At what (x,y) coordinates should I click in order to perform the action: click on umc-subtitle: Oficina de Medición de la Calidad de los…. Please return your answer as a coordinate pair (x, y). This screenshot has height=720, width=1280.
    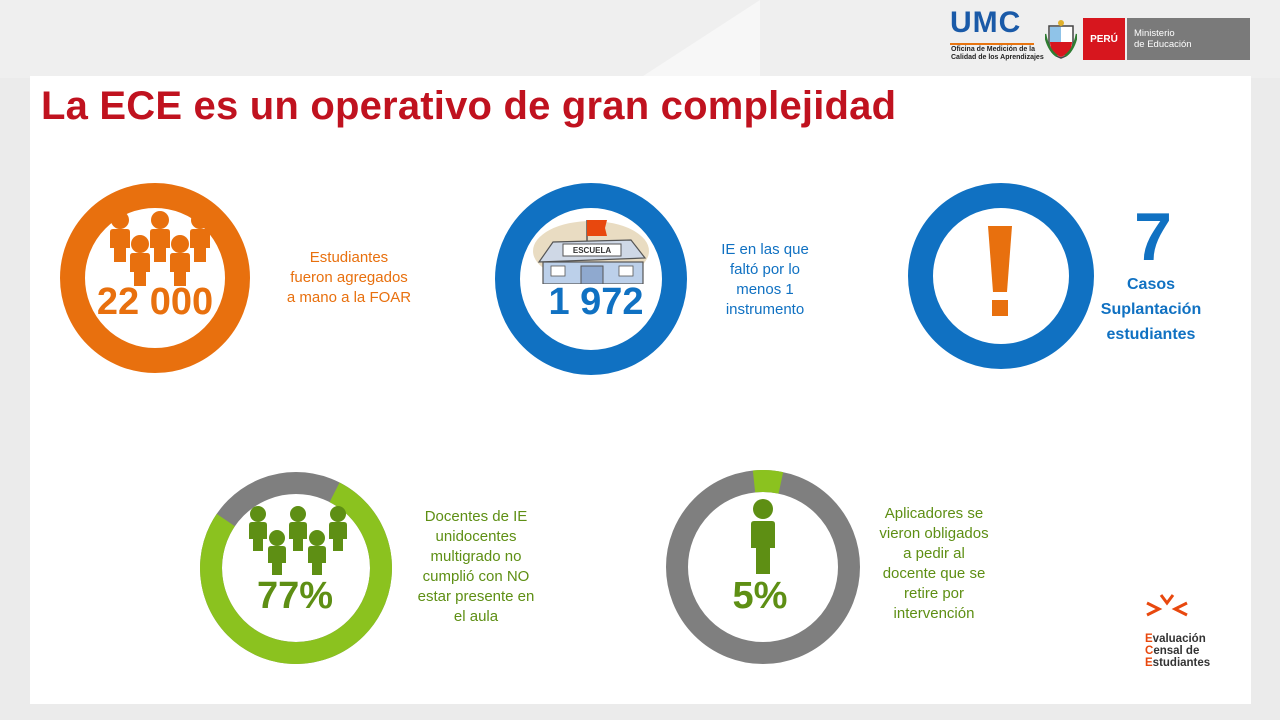
    Looking at the image, I should click on (997, 54).